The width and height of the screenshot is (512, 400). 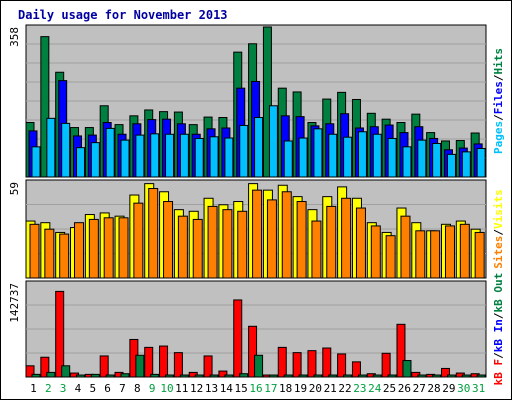 I want to click on x-tick-label: 31, so click(x=478, y=388).